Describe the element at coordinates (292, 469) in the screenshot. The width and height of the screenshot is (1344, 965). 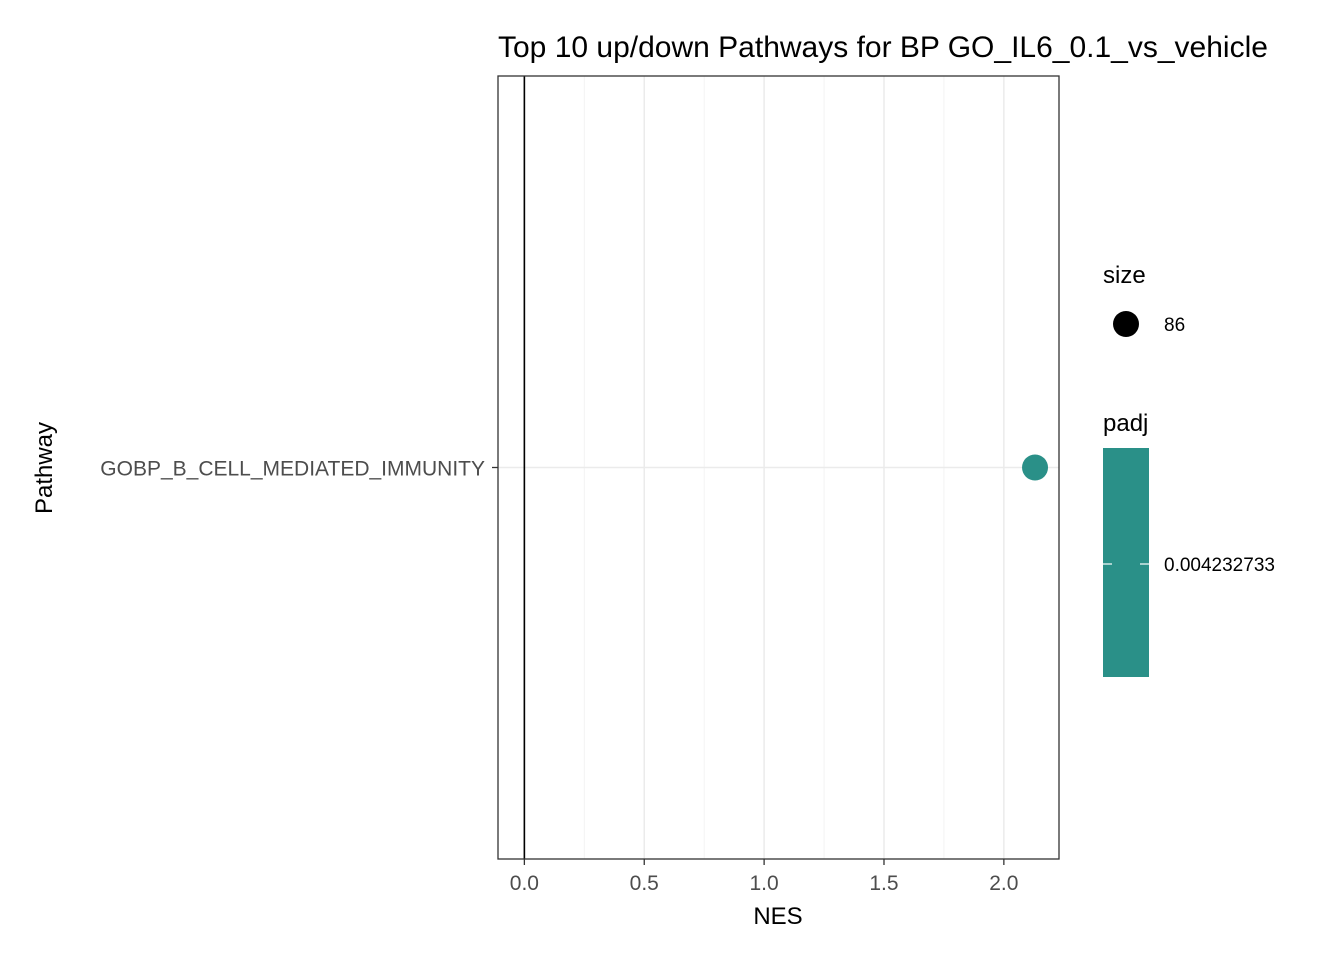
I see `y-tick-label: GOBP_B_CELL_MEDIATED_IMMUNITY` at that location.